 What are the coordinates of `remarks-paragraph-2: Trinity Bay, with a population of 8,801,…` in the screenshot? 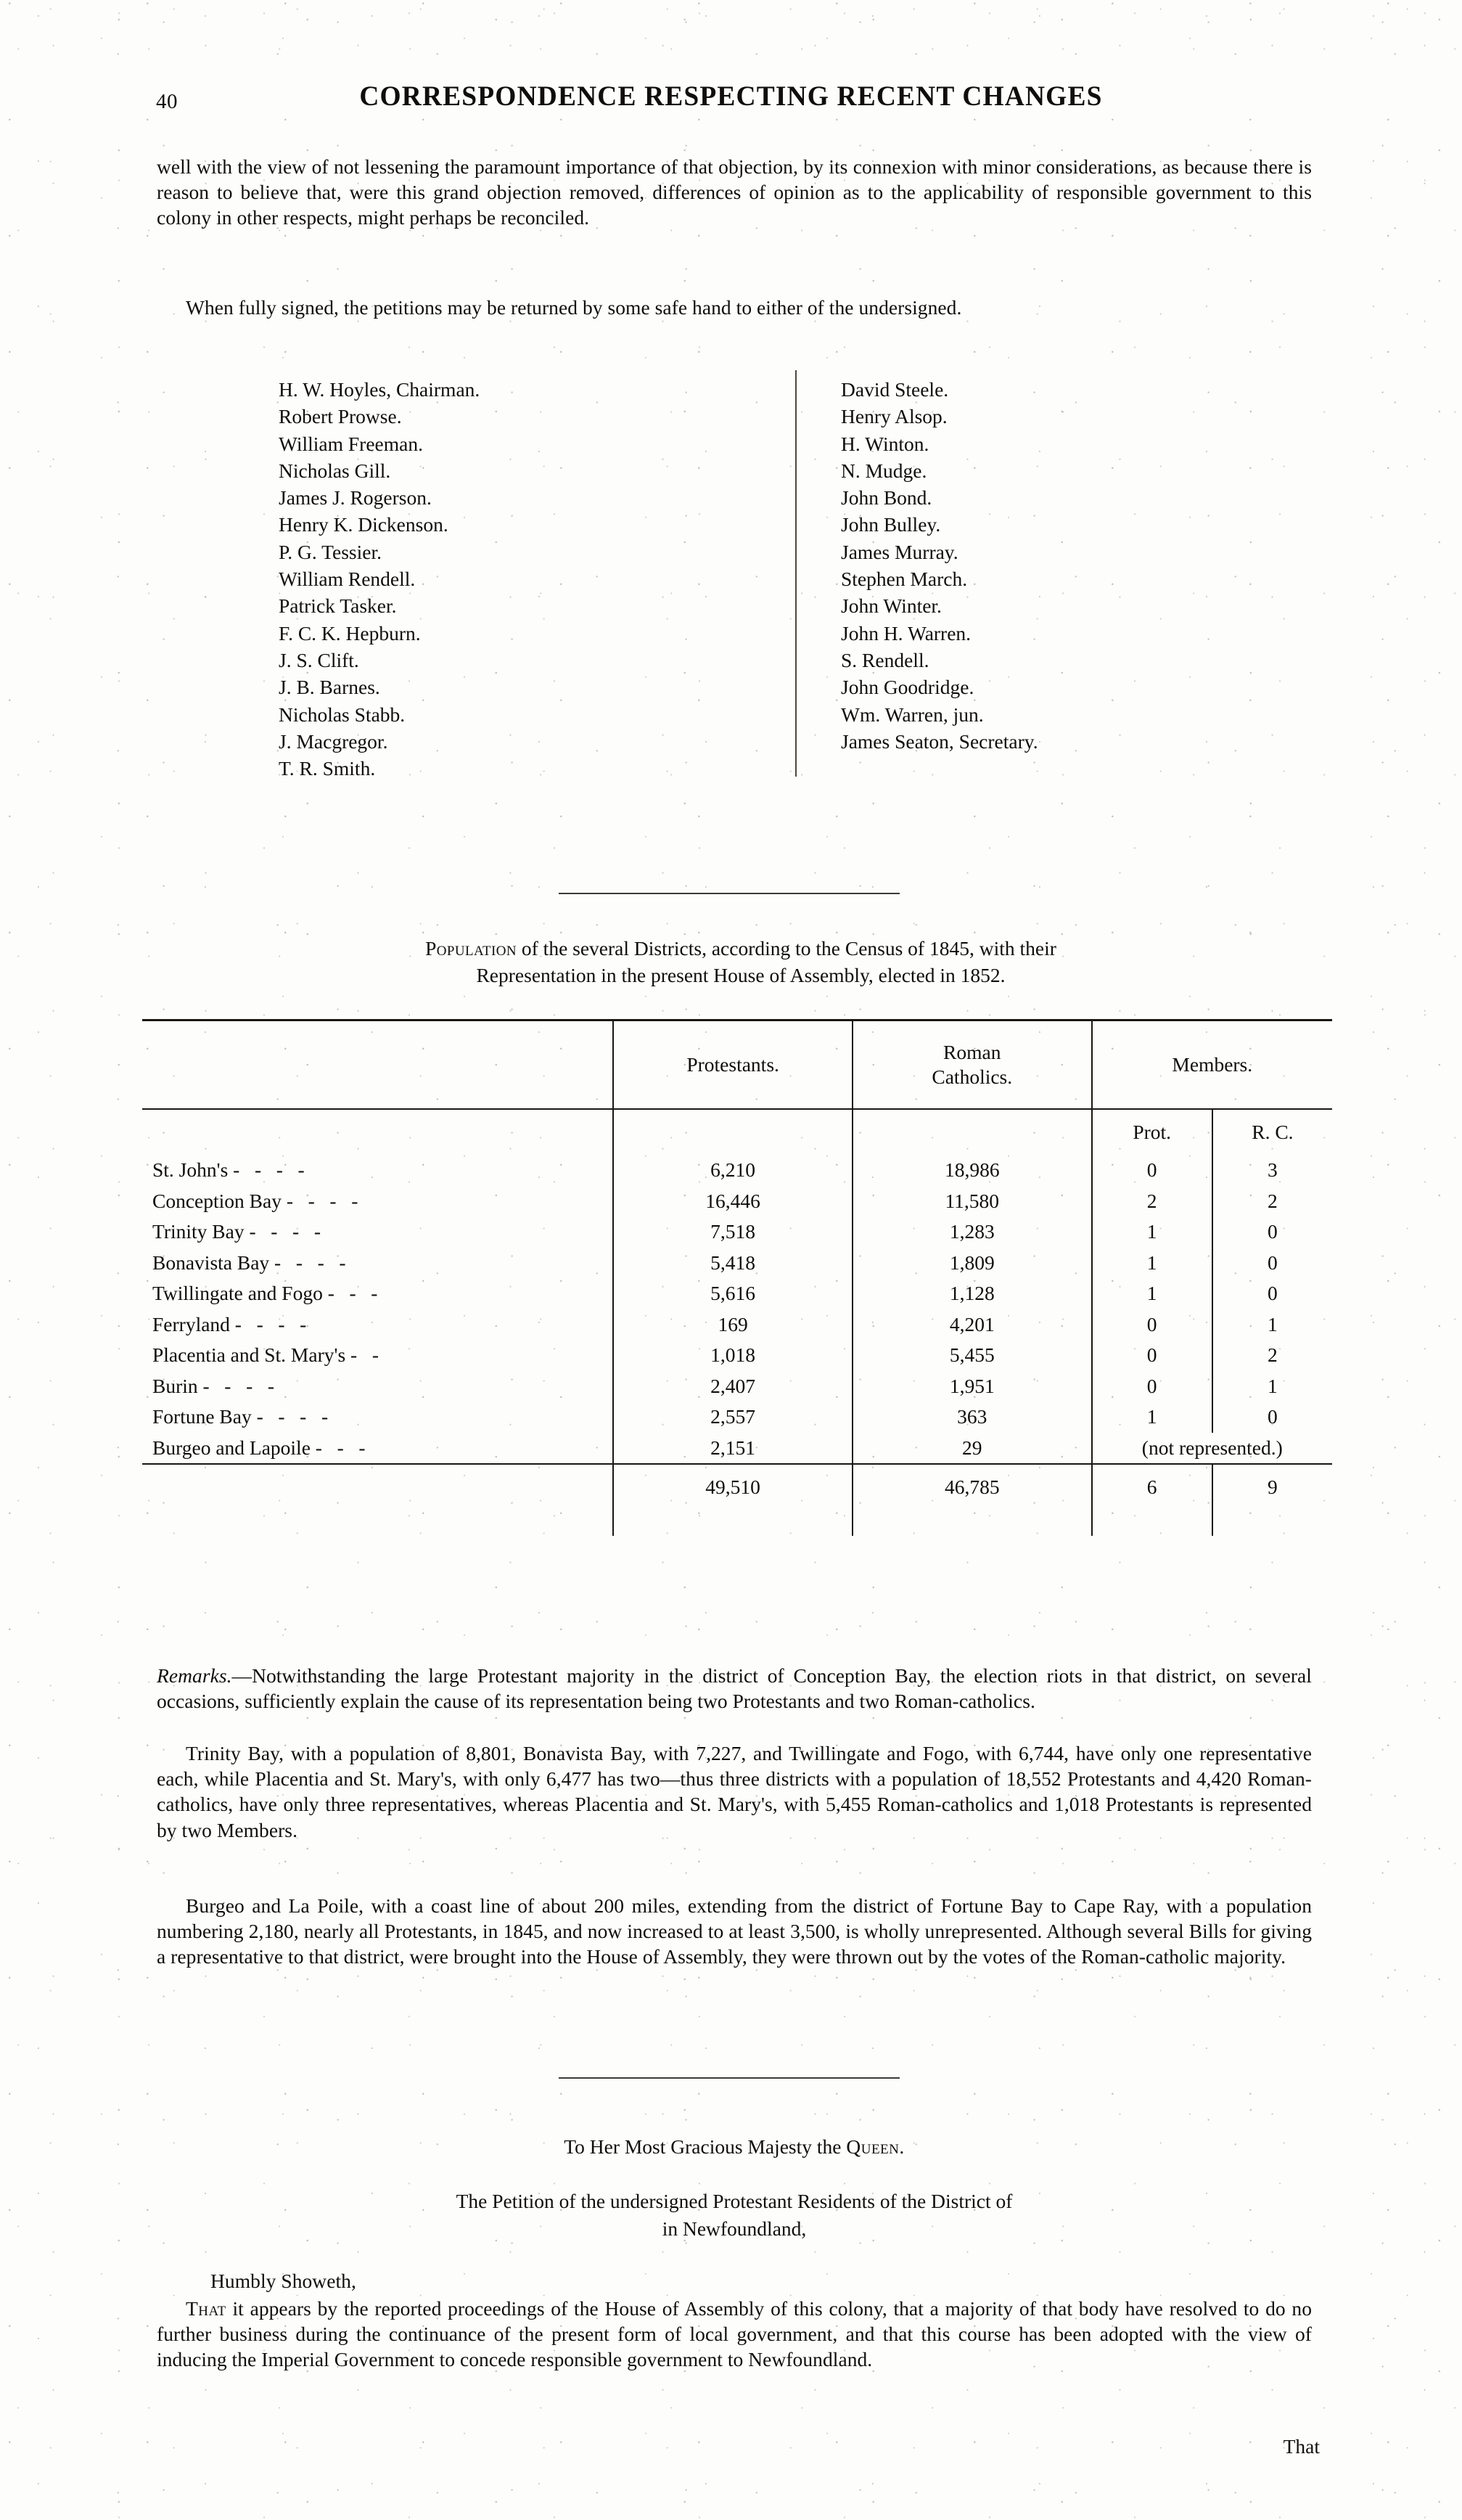 It's located at (735, 1791).